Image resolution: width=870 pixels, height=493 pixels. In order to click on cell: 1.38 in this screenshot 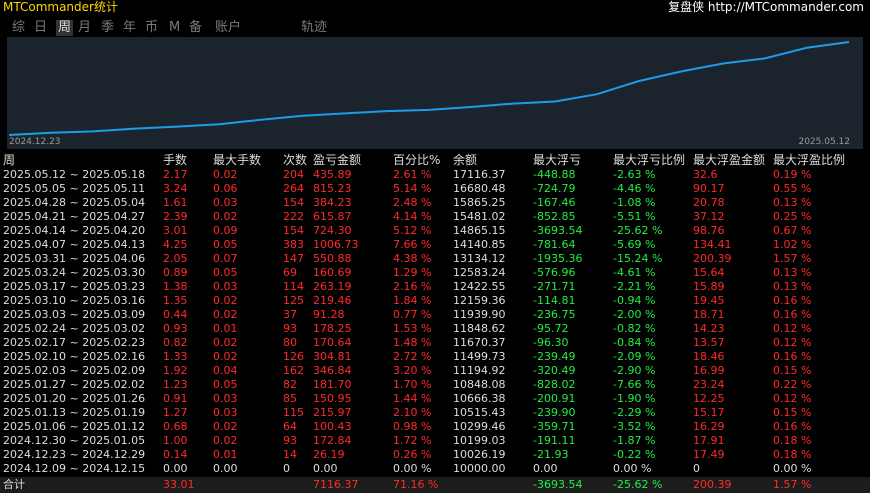, I will do `click(175, 286)`.